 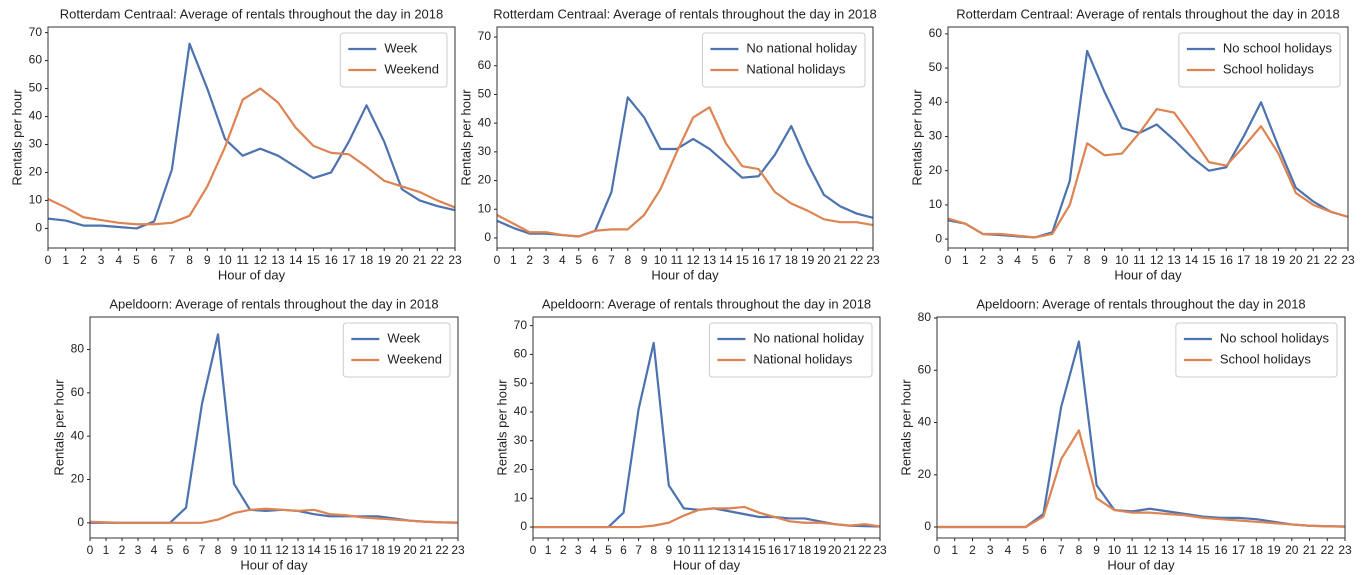 I want to click on legend: No school holidays School holidays, so click(x=1259, y=60).